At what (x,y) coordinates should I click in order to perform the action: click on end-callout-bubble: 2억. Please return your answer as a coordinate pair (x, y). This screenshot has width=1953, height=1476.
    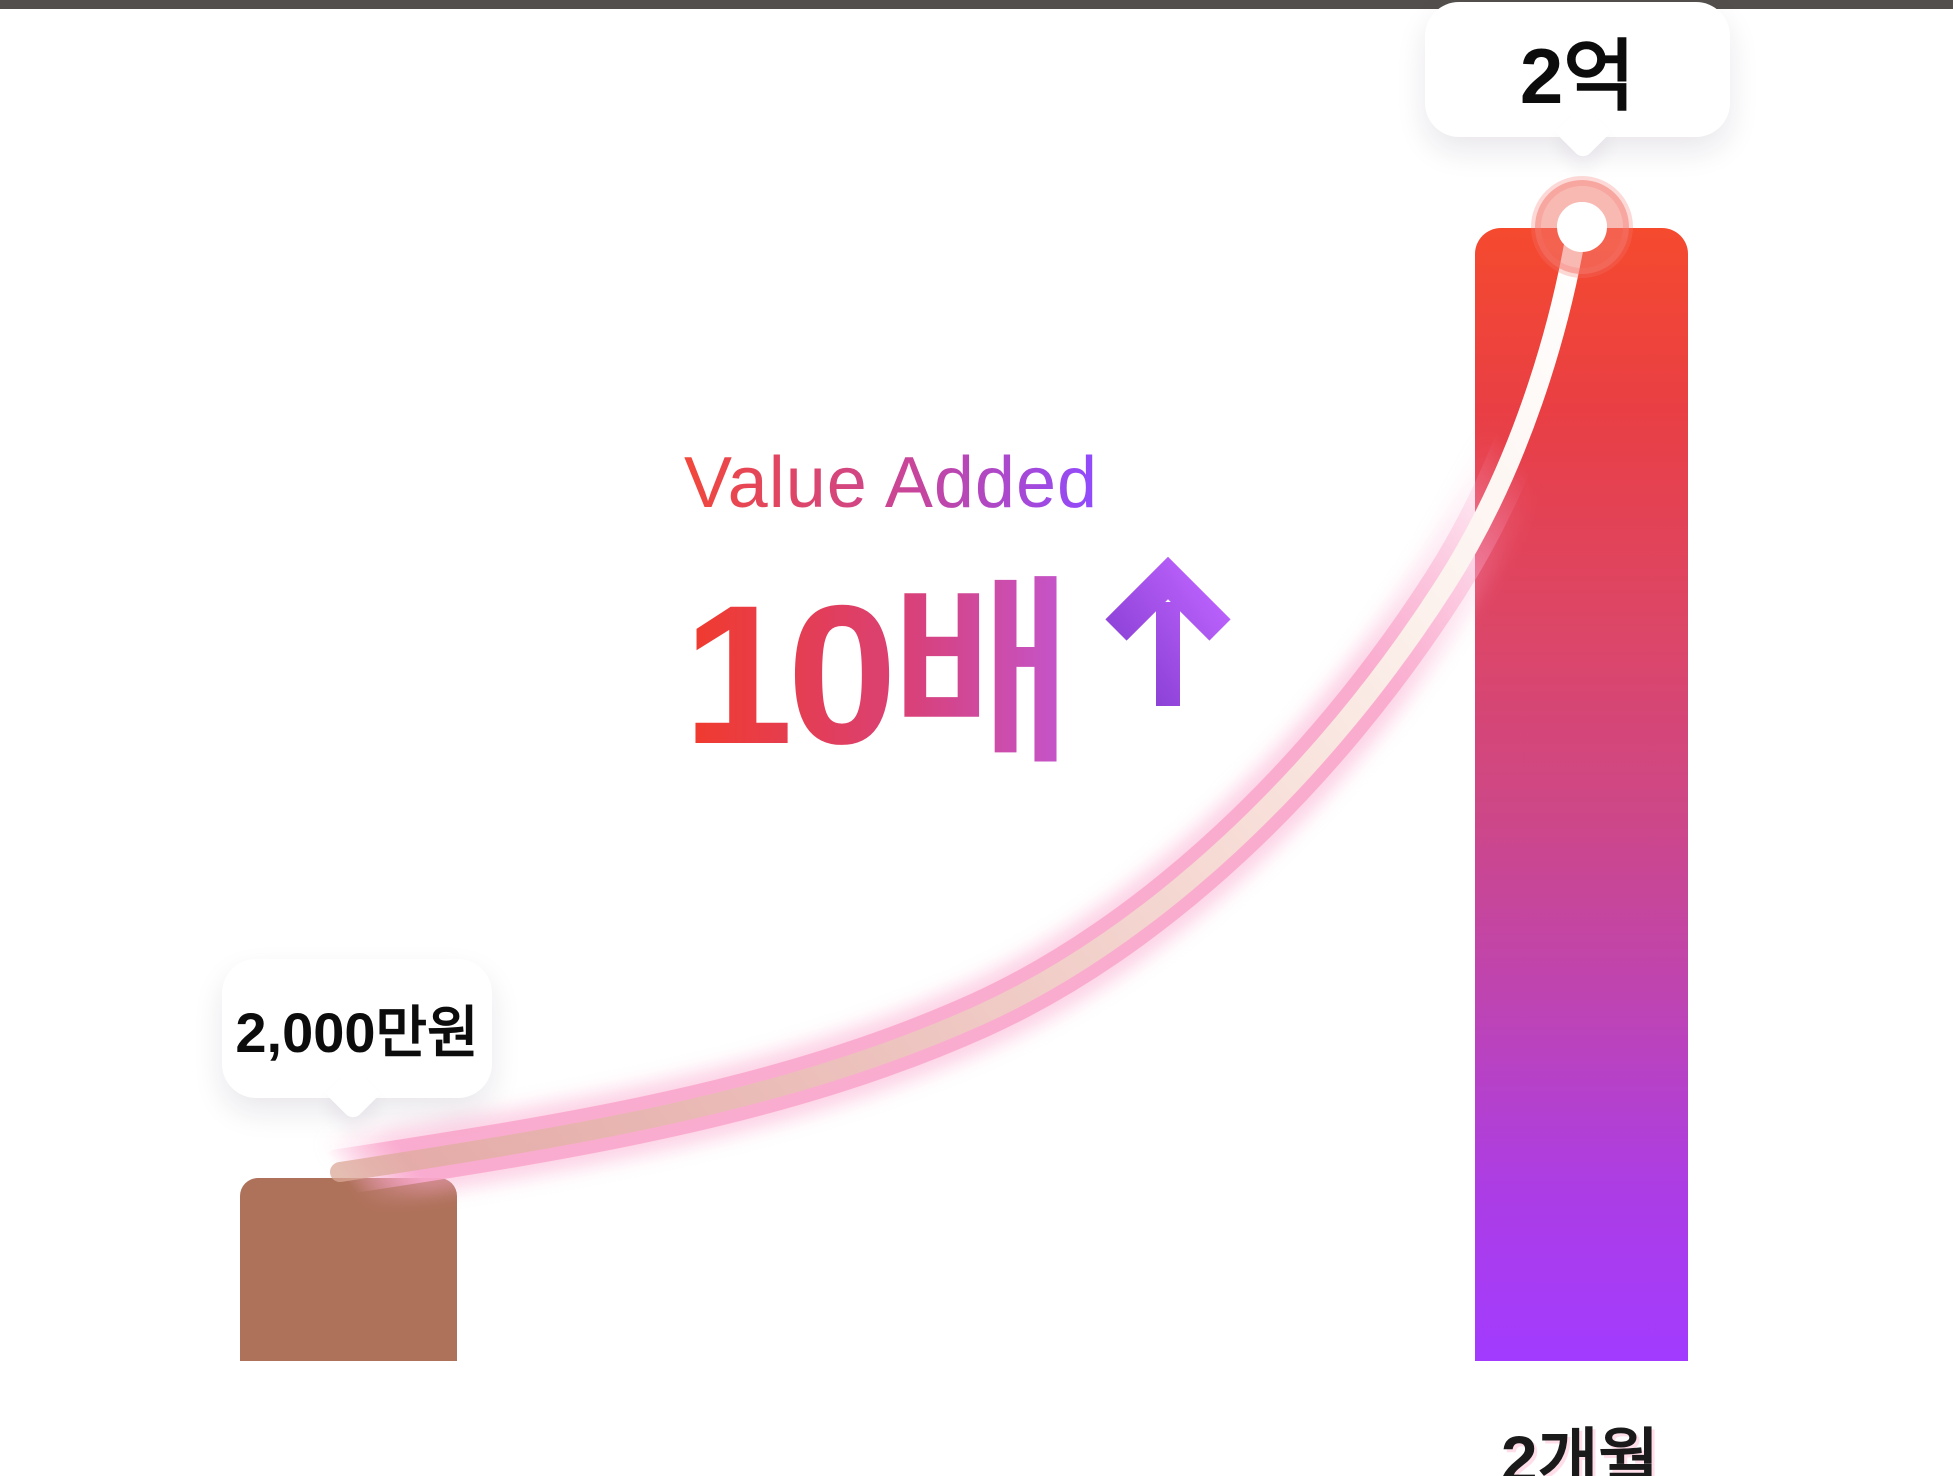
    Looking at the image, I should click on (1577, 81).